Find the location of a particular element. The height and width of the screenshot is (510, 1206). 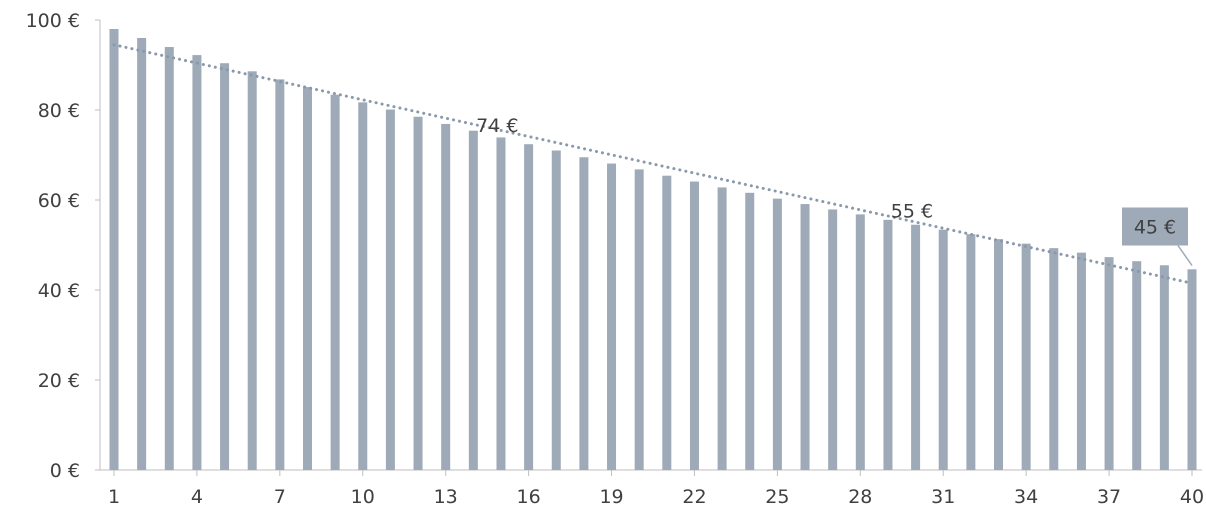

x-tick-label: 40 is located at coordinates (1192, 497).